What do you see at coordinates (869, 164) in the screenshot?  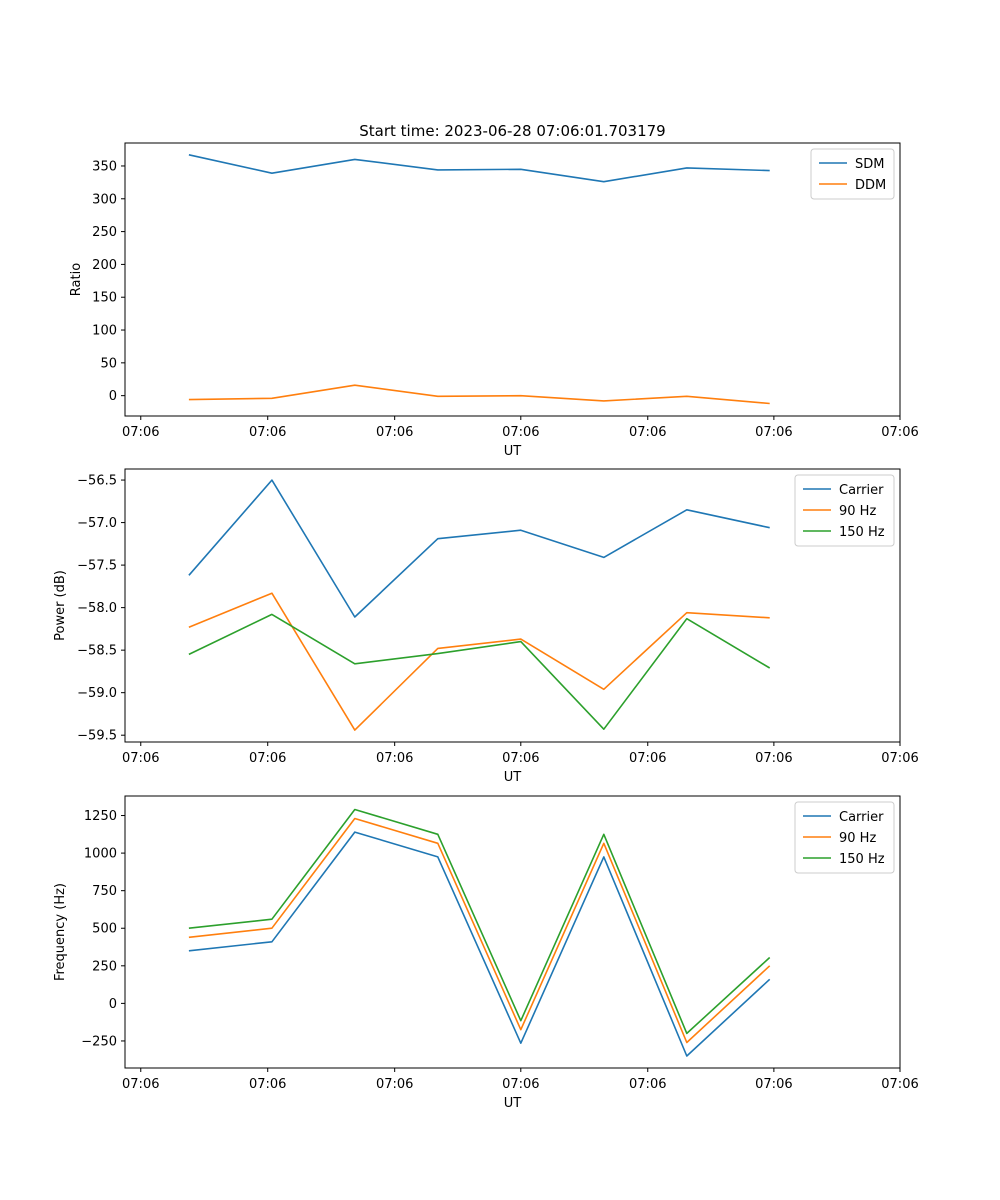 I see `ratio-legend-label: SDM` at bounding box center [869, 164].